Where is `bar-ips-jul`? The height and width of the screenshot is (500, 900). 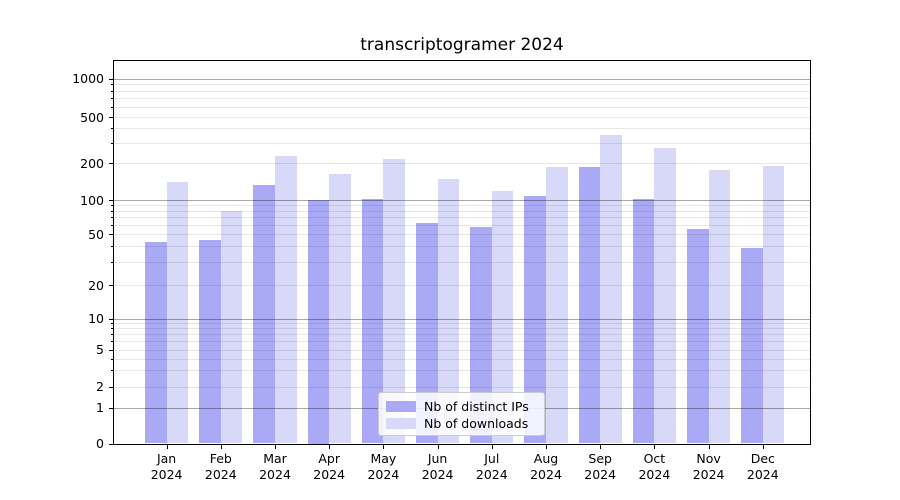
bar-ips-jul is located at coordinates (481, 335).